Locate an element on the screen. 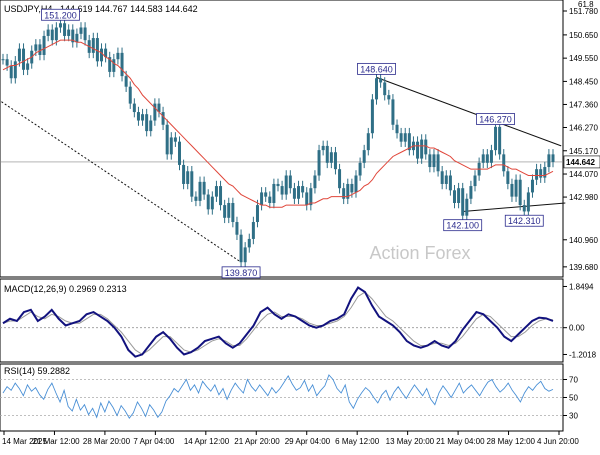 The width and height of the screenshot is (600, 455). price-tick-label: 146.270 is located at coordinates (583, 128).